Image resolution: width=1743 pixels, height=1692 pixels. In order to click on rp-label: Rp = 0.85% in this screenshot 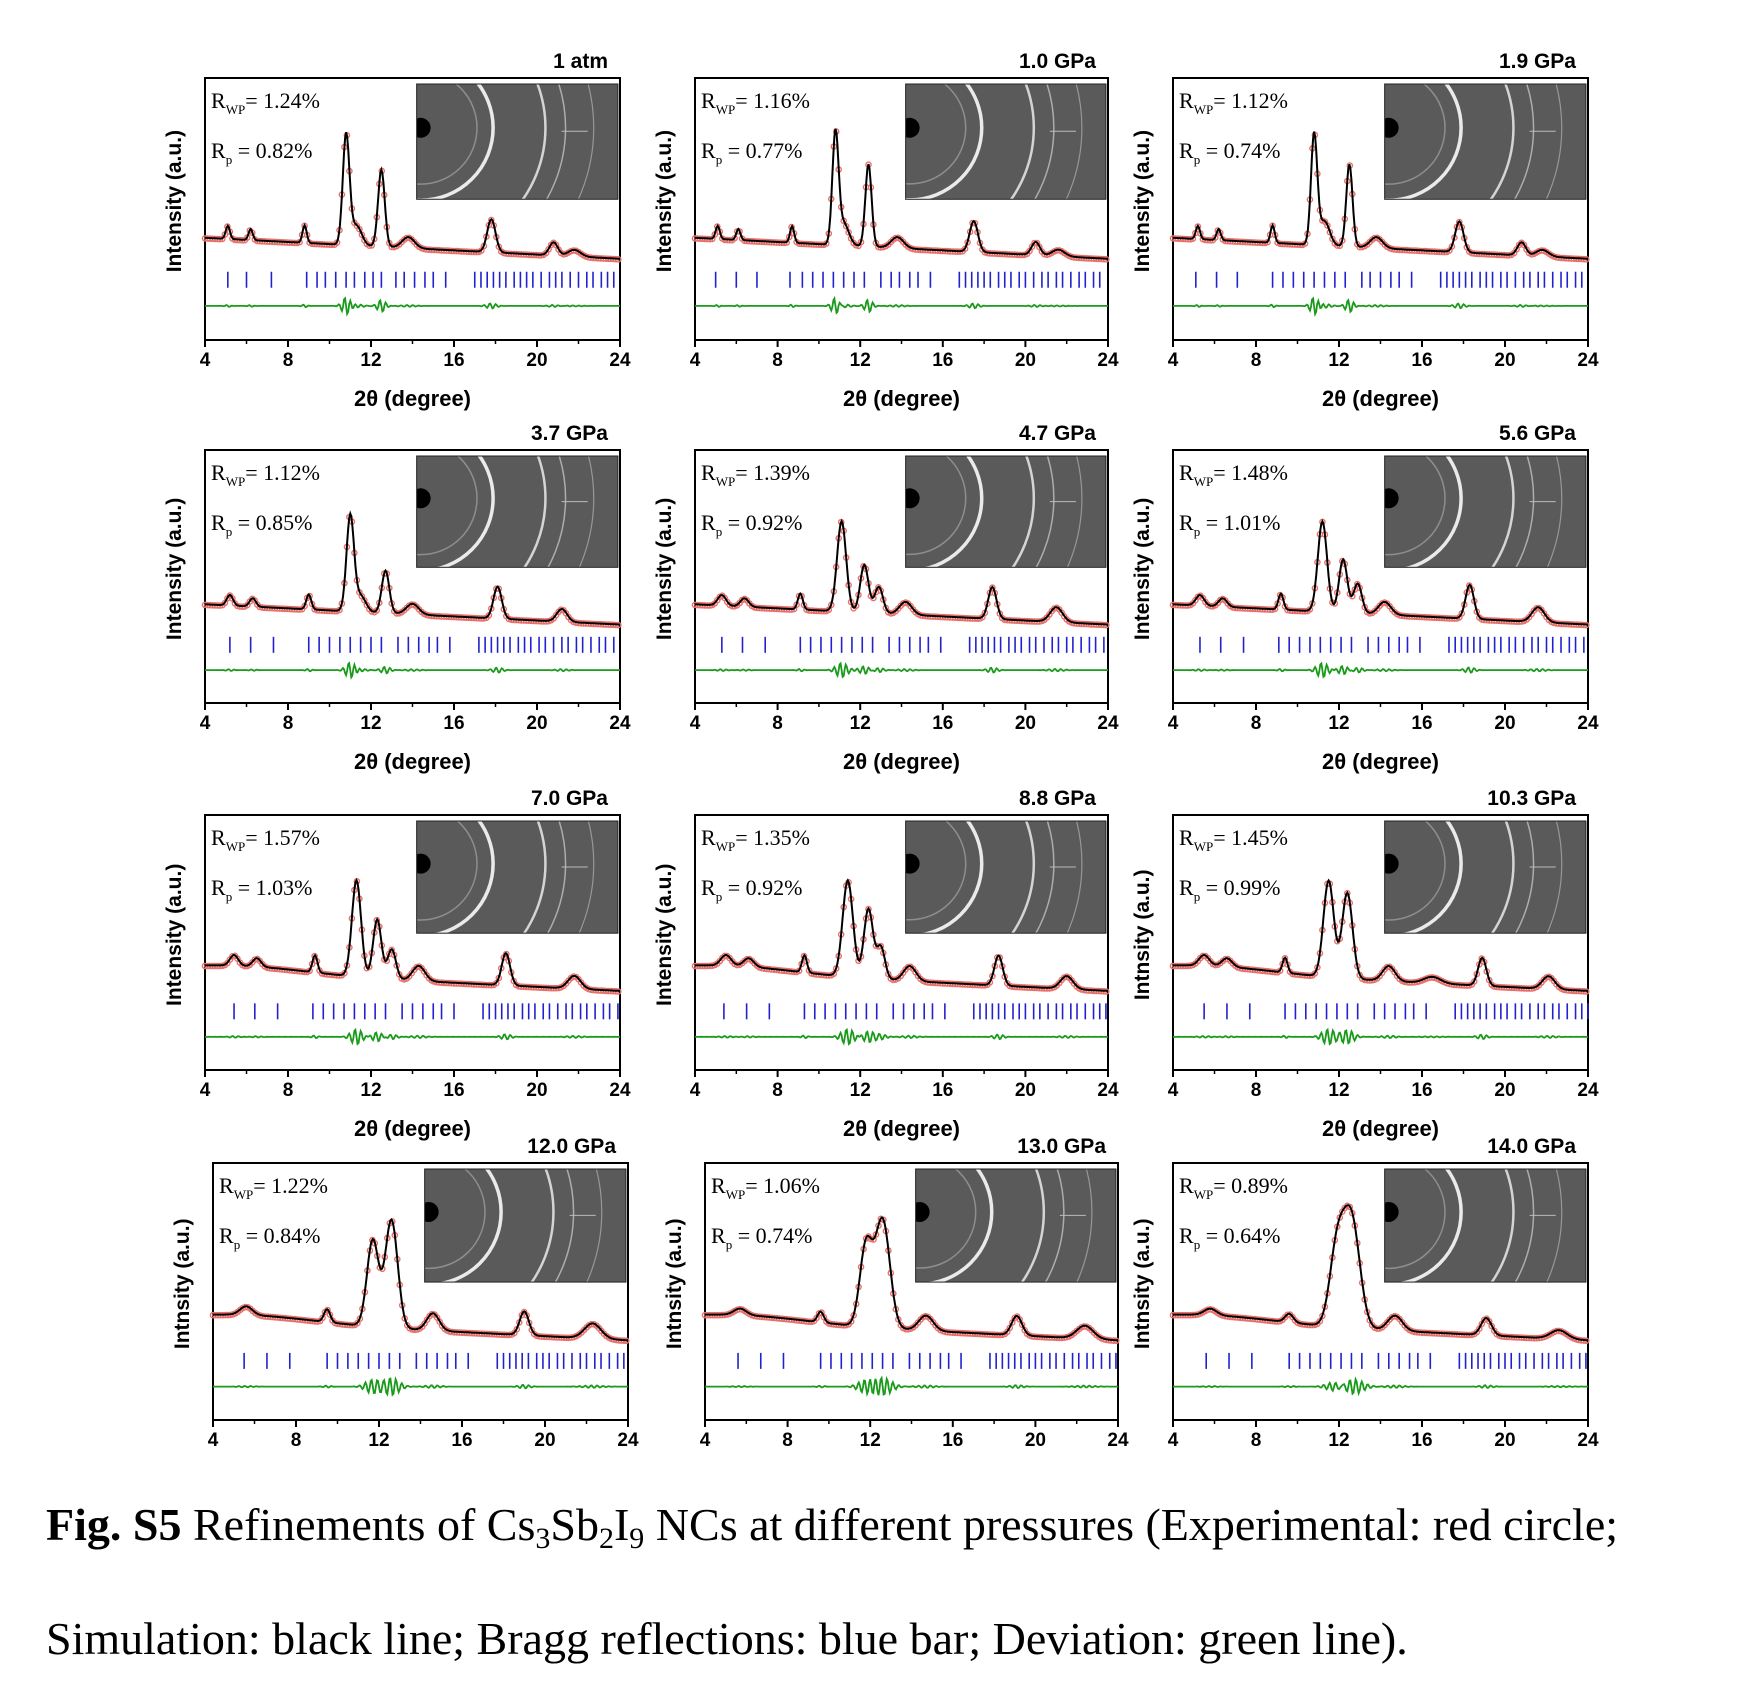, I will do `click(261, 524)`.